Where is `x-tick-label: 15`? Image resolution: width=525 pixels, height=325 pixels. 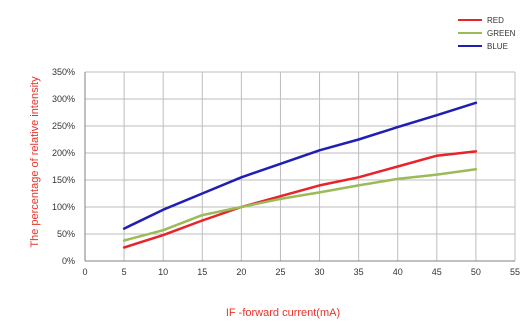 x-tick-label: 15 is located at coordinates (202, 272).